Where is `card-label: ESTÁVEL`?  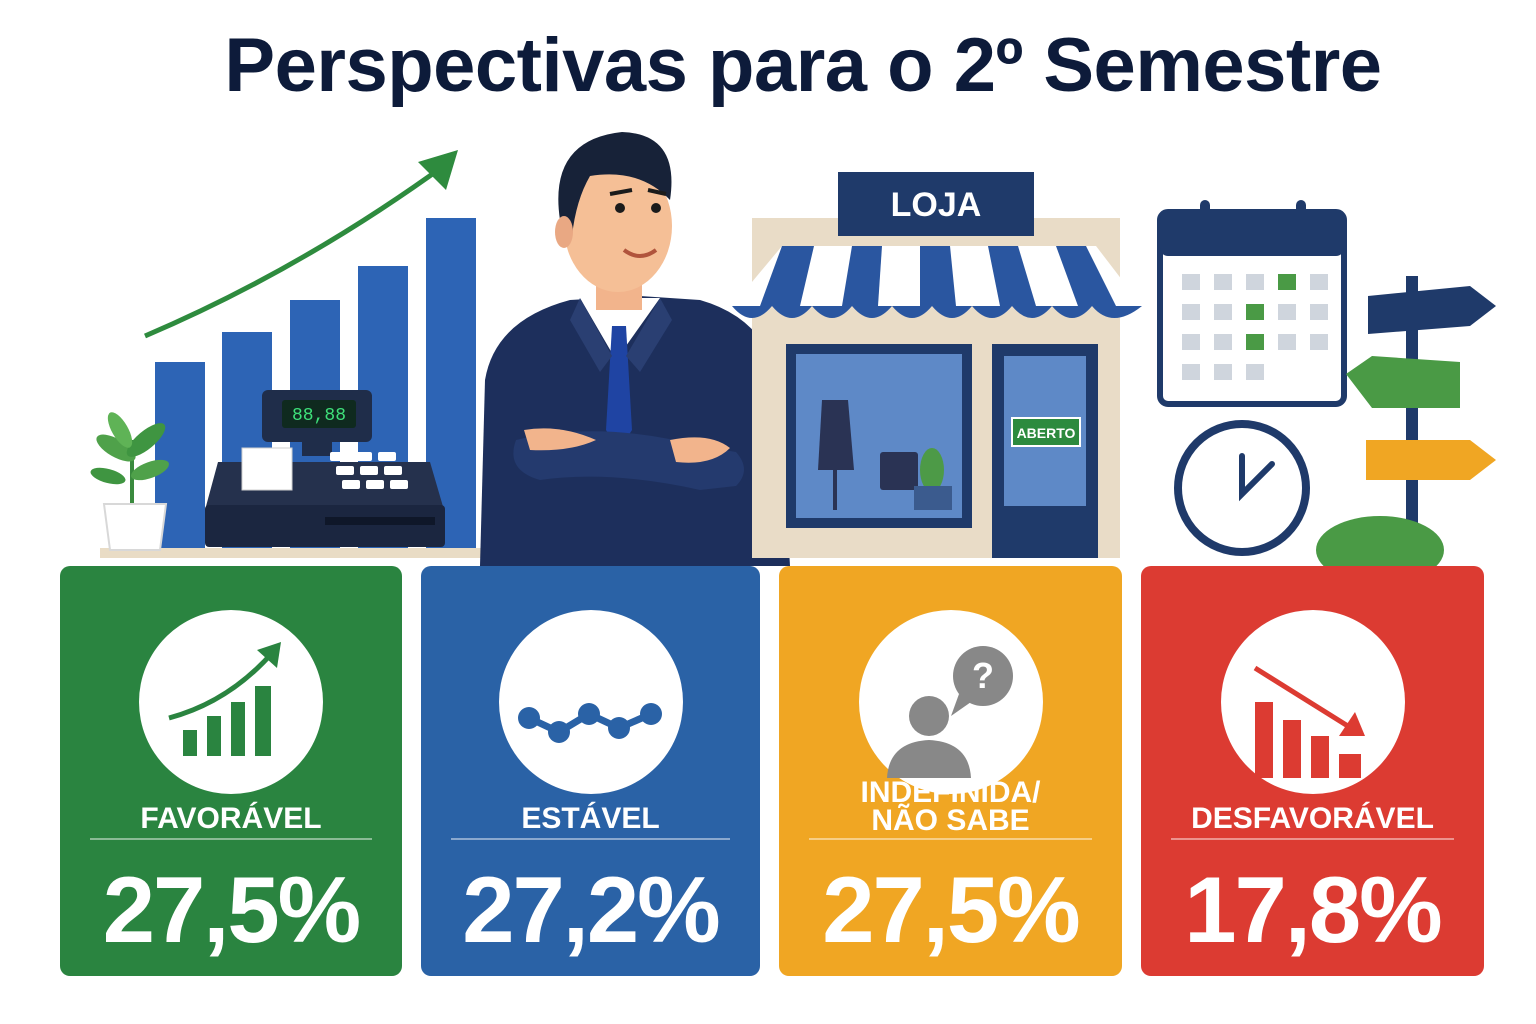 card-label: ESTÁVEL is located at coordinates (590, 818).